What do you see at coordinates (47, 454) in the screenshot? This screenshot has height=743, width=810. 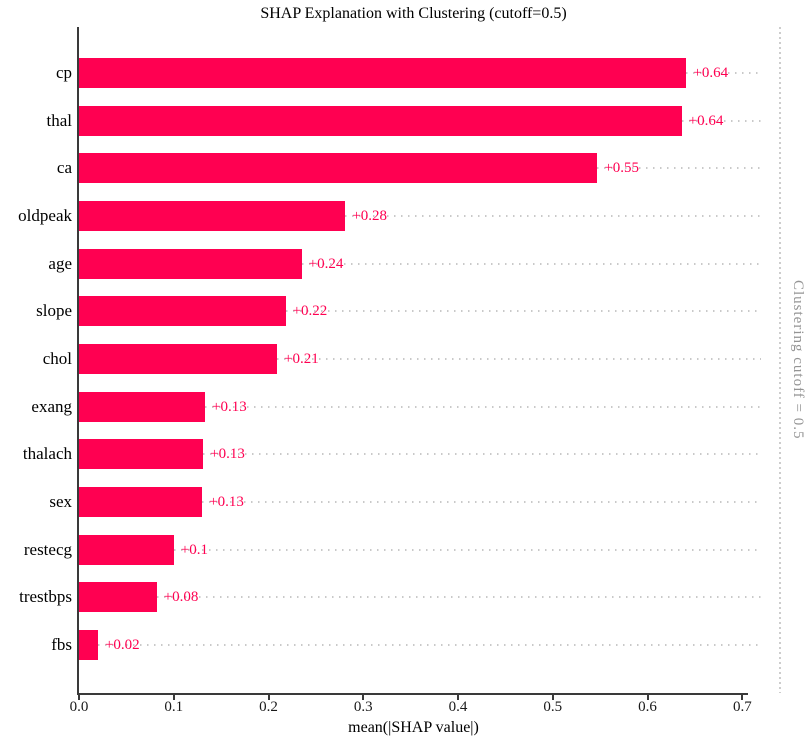 I see `feature-label-thalach: thalach` at bounding box center [47, 454].